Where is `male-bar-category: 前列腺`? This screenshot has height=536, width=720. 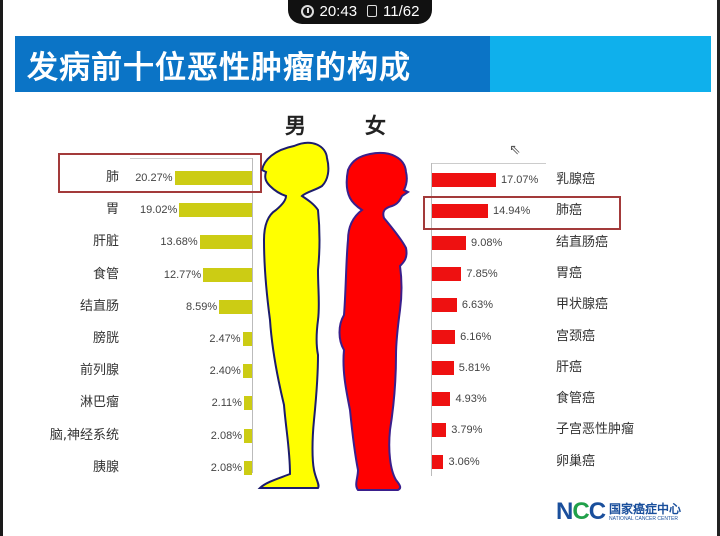
male-bar-category: 前列腺 is located at coordinates (99, 371).